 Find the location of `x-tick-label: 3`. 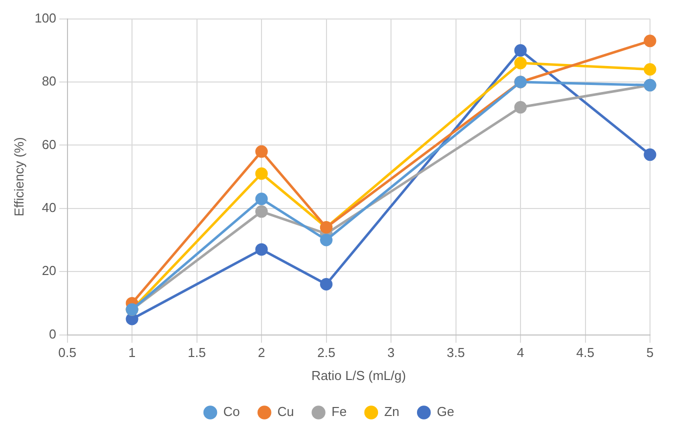

x-tick-label: 3 is located at coordinates (391, 352).